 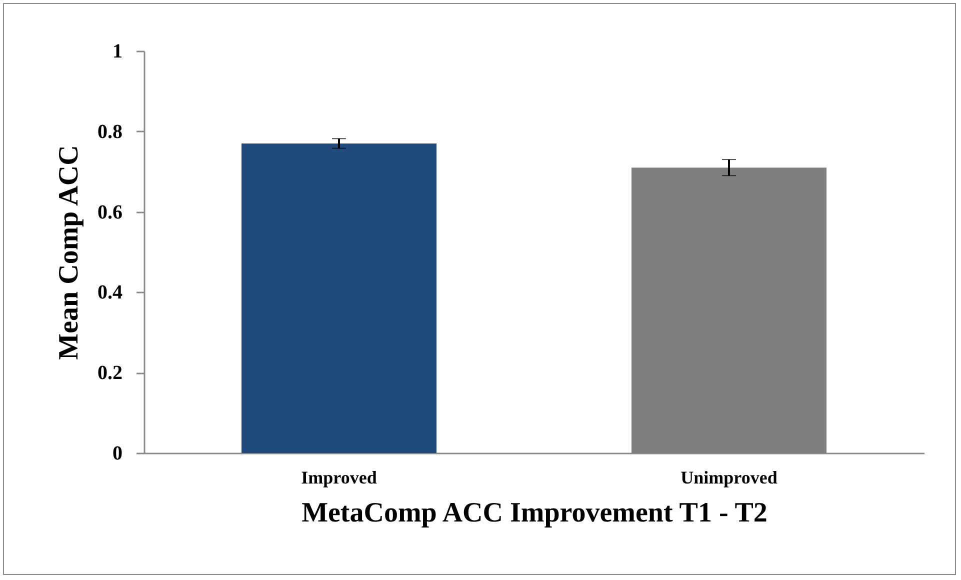 What do you see at coordinates (117, 51) in the screenshot?
I see `y-tick-label: 1` at bounding box center [117, 51].